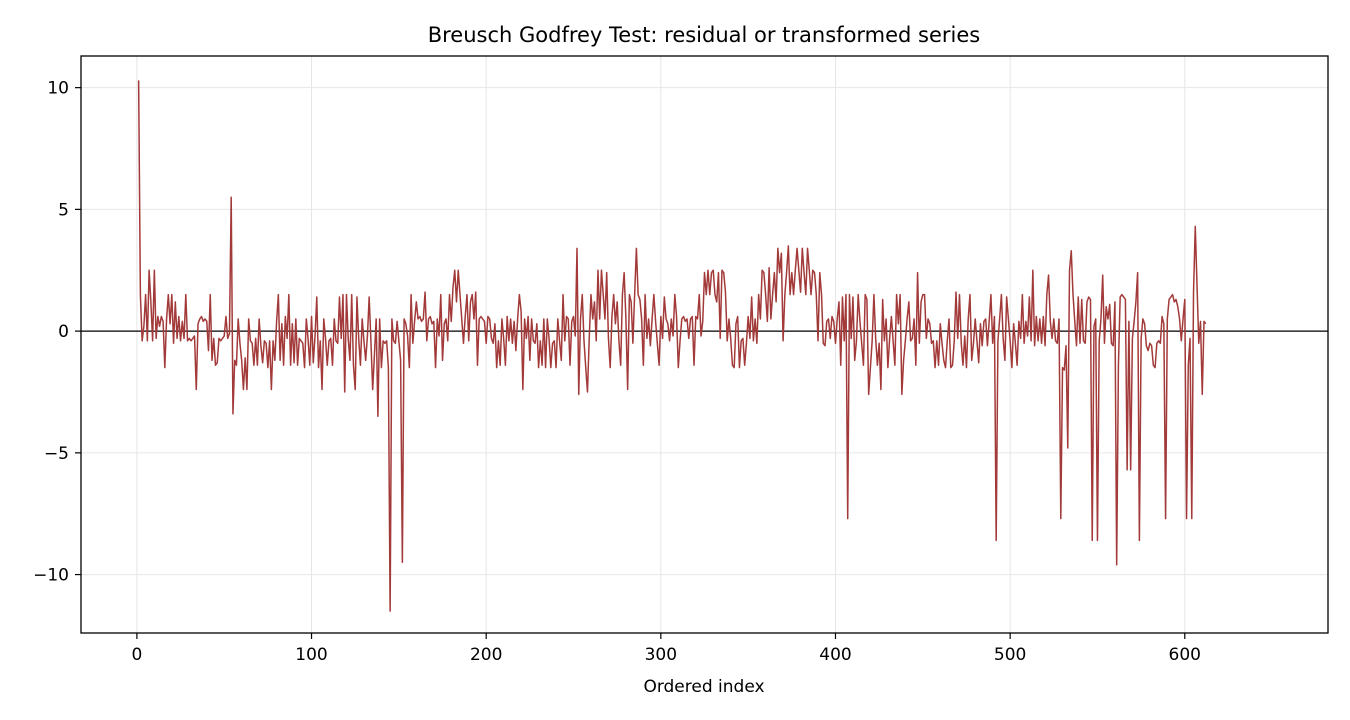 This screenshot has height=720, width=1350. I want to click on x-tick-label: 0, so click(136, 655).